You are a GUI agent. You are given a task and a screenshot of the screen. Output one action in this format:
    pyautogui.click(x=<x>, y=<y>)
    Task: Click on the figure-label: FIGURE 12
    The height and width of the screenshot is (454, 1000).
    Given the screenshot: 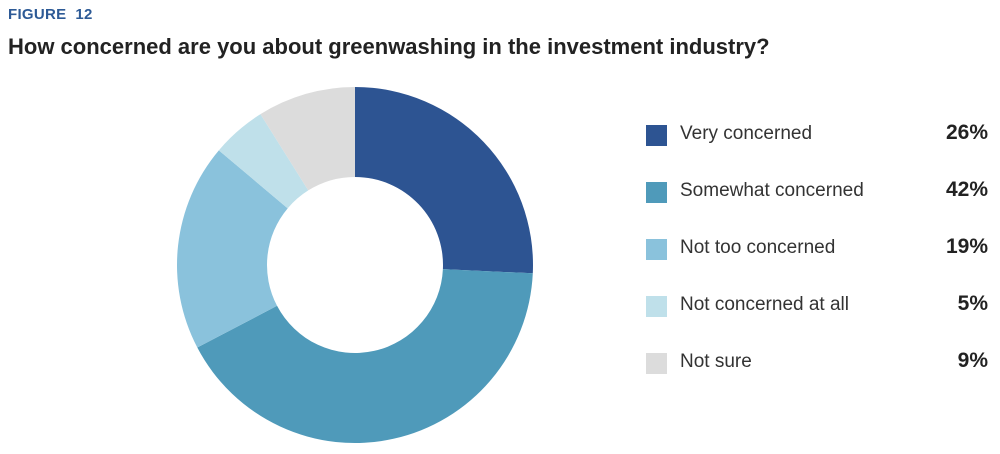 What is the action you would take?
    pyautogui.click(x=50, y=14)
    